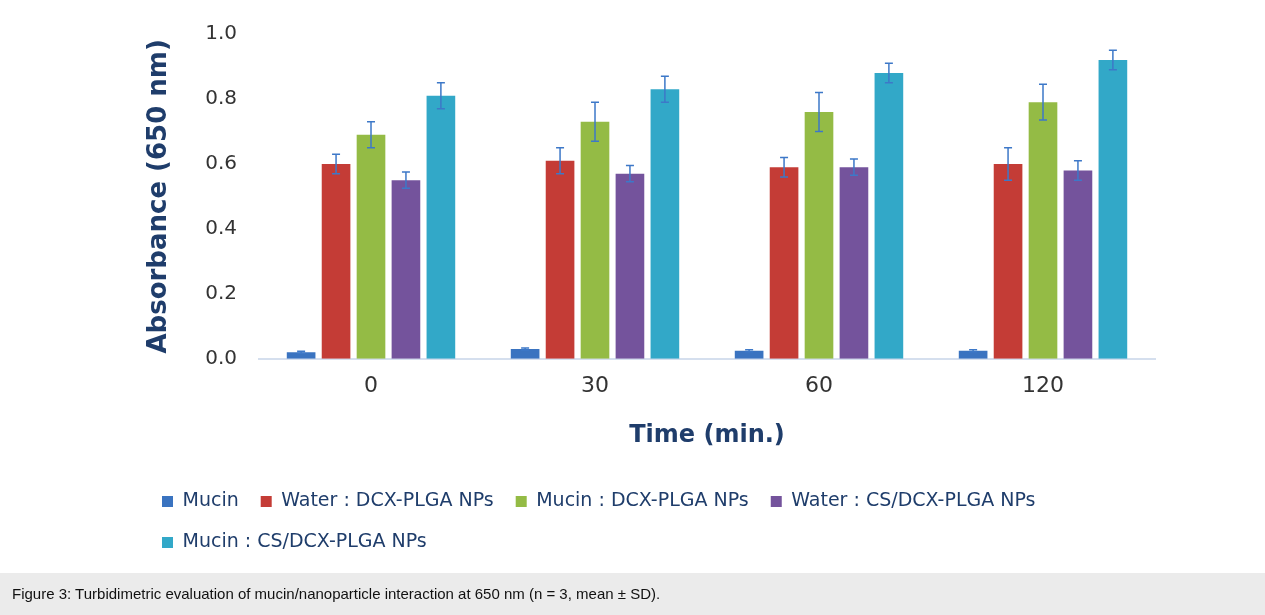  I want to click on legend-label: Mucin : CS/DCX-PLGA NPs, so click(304, 540).